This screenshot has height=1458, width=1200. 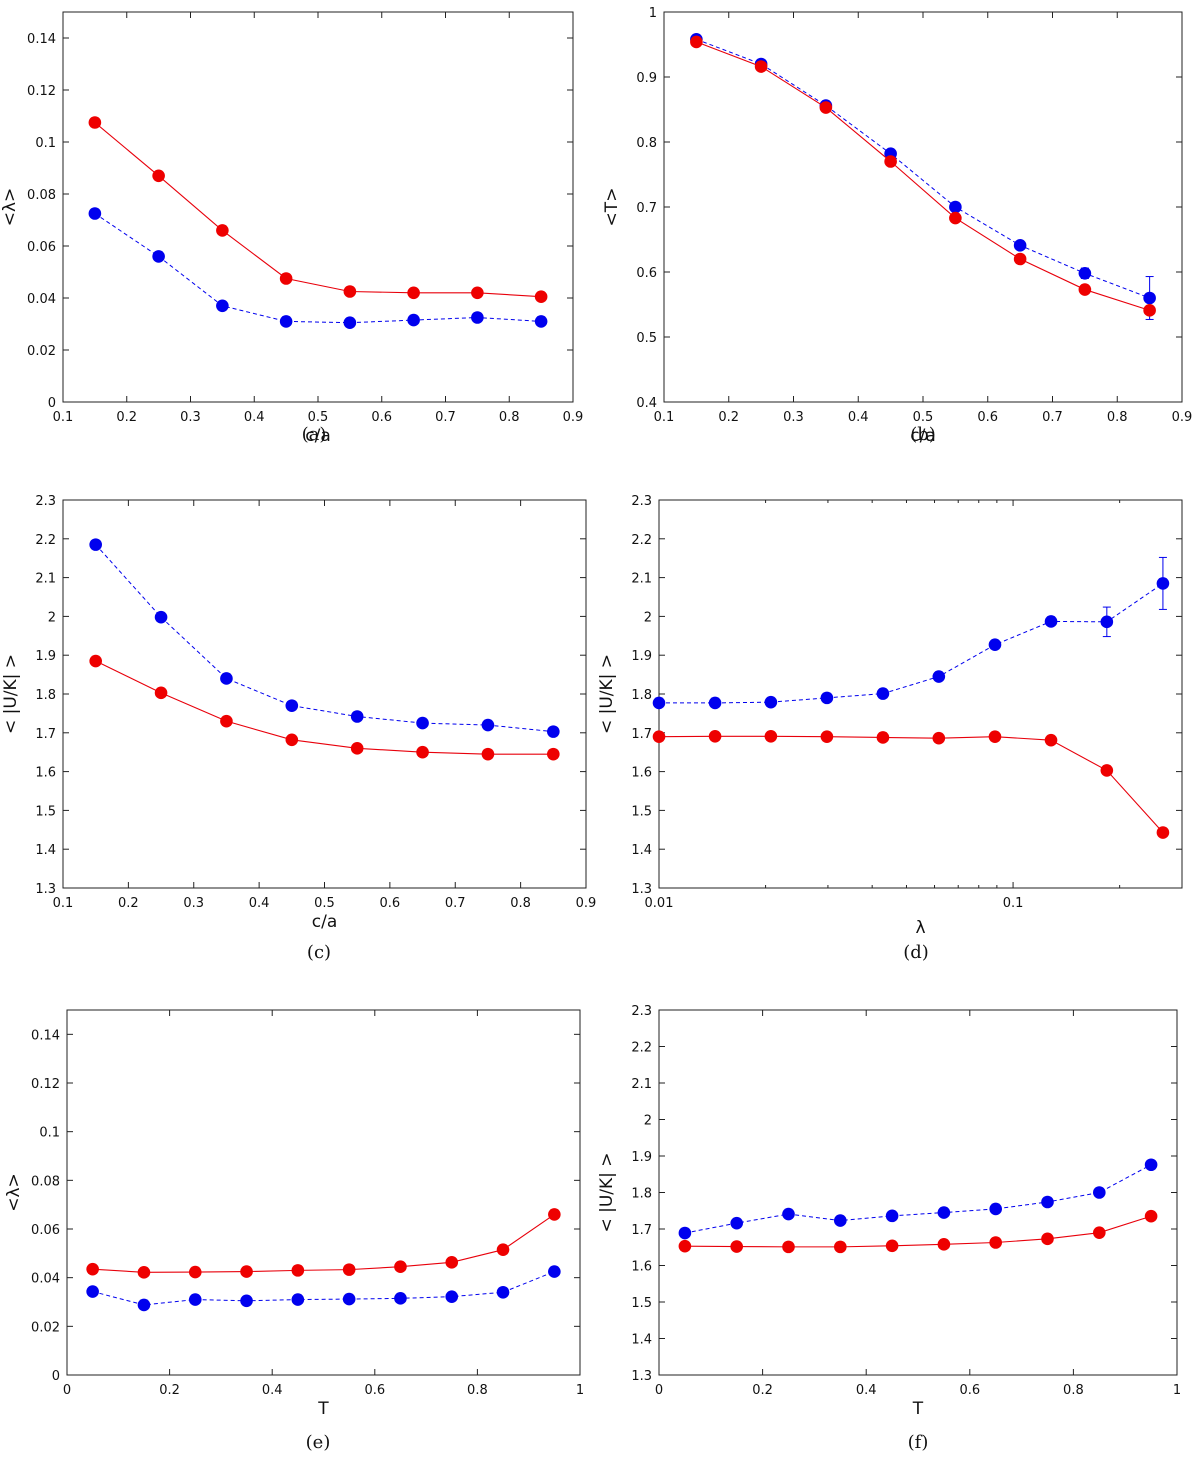 What do you see at coordinates (45, 734) in the screenshot?
I see `y-tick-label: 1.7` at bounding box center [45, 734].